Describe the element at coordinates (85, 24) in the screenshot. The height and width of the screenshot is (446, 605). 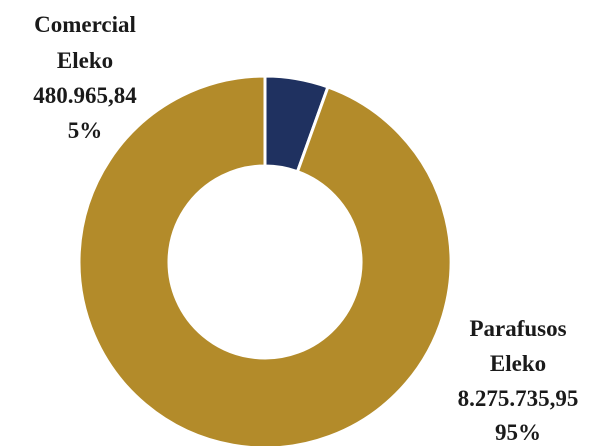
I see `slice-label-comercial-name-line1: Comercial` at that location.